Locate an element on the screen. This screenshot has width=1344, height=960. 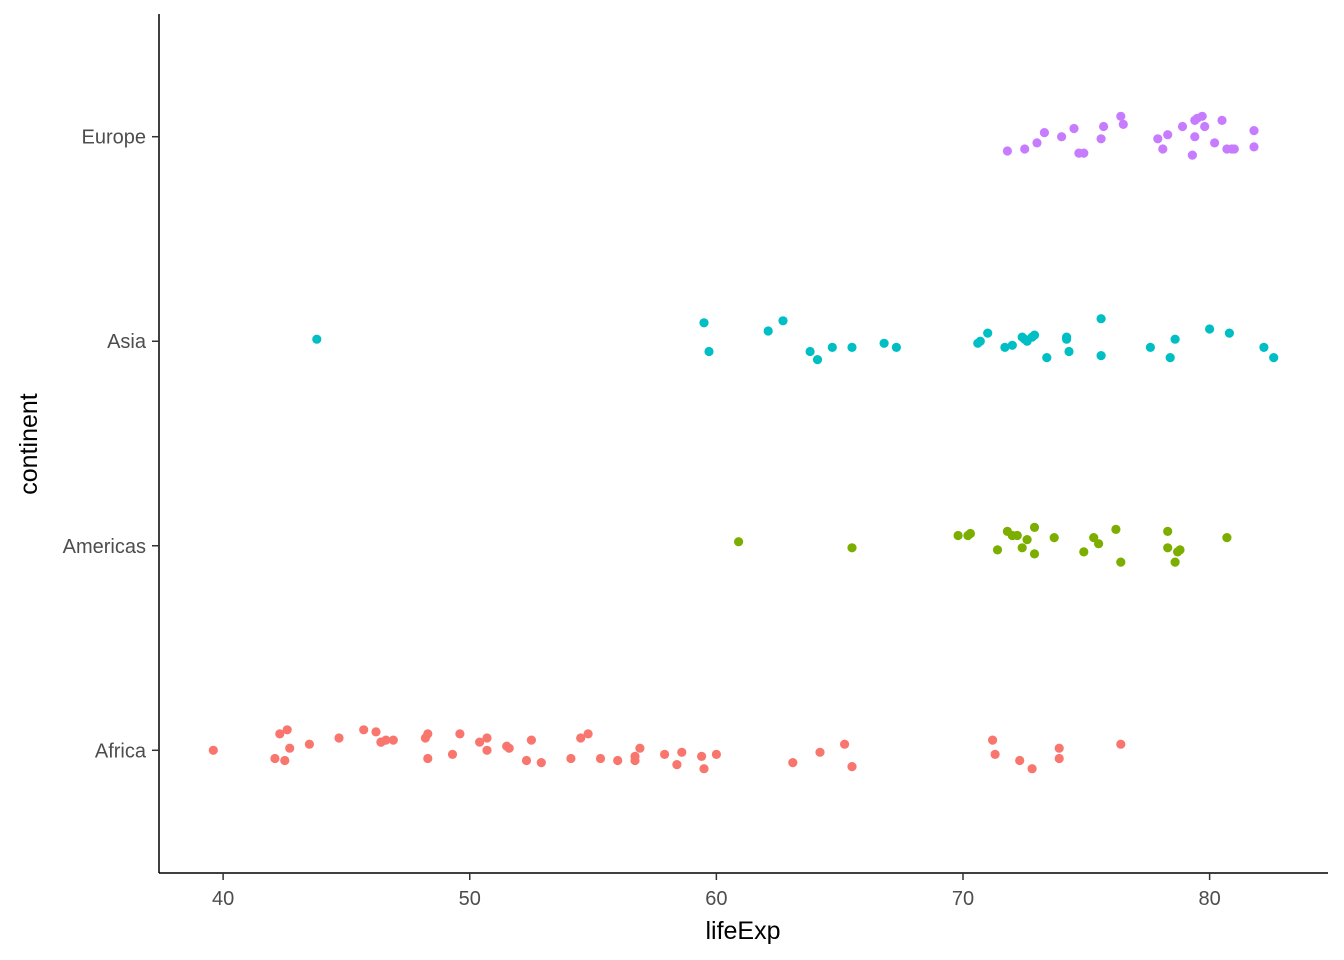
y-tick-label-asia: Asia is located at coordinates (127, 342).